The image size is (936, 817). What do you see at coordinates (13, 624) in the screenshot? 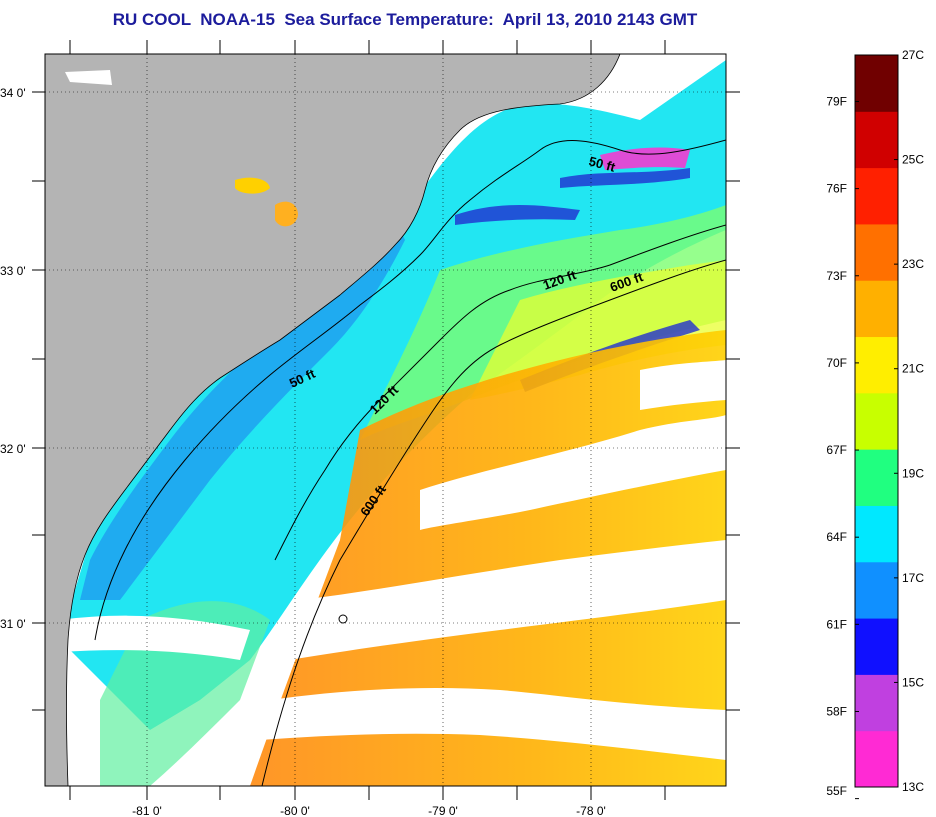
I see `lat-label-31: 31 0'` at bounding box center [13, 624].